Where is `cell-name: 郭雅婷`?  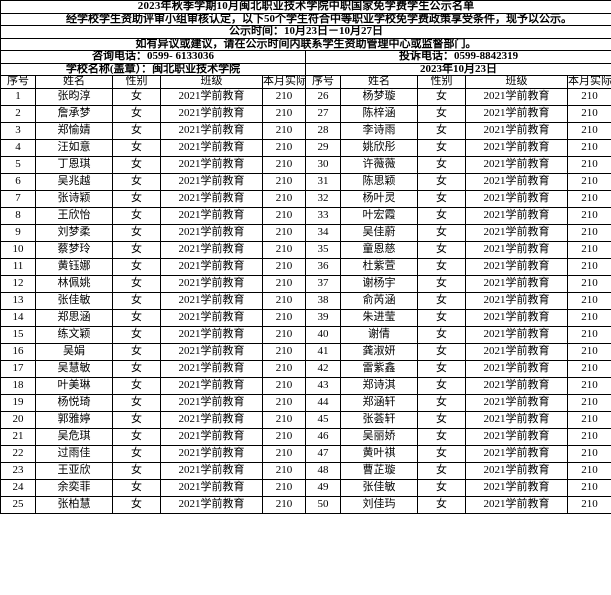 cell-name: 郭雅婷 is located at coordinates (74, 419).